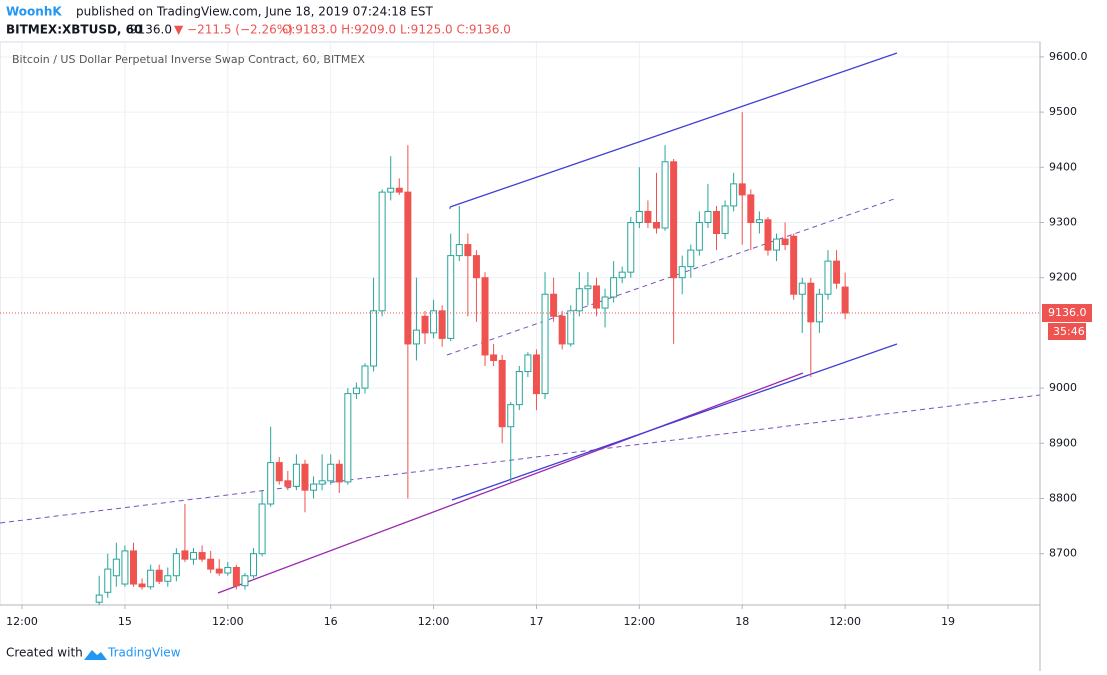 Image resolution: width=1107 pixels, height=675 pixels. Describe the element at coordinates (948, 621) in the screenshot. I see `x-tick-label: 19` at that location.